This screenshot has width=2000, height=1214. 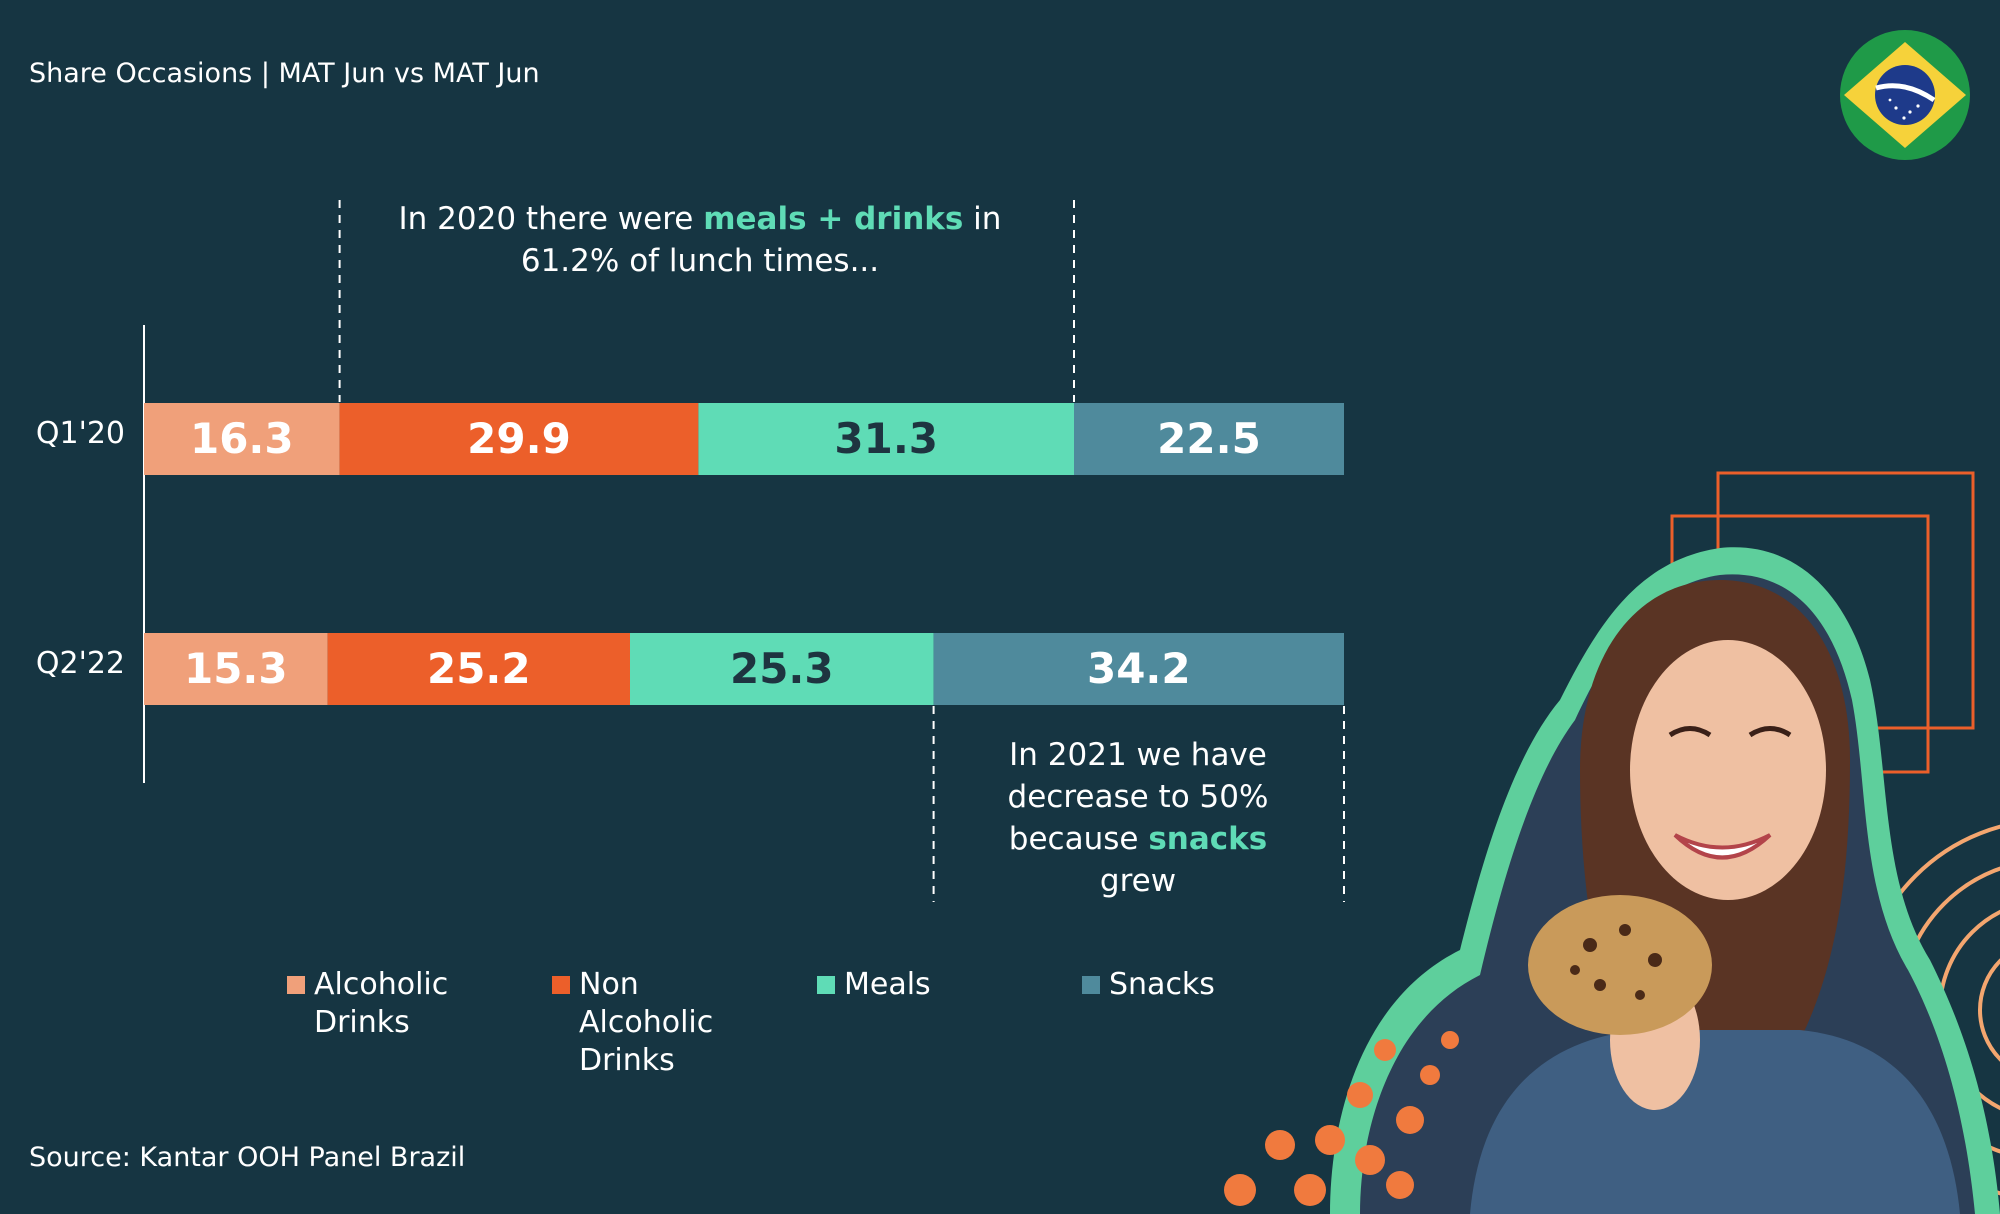 I want to click on callout-top-text: In 2020 there were, so click(x=551, y=219).